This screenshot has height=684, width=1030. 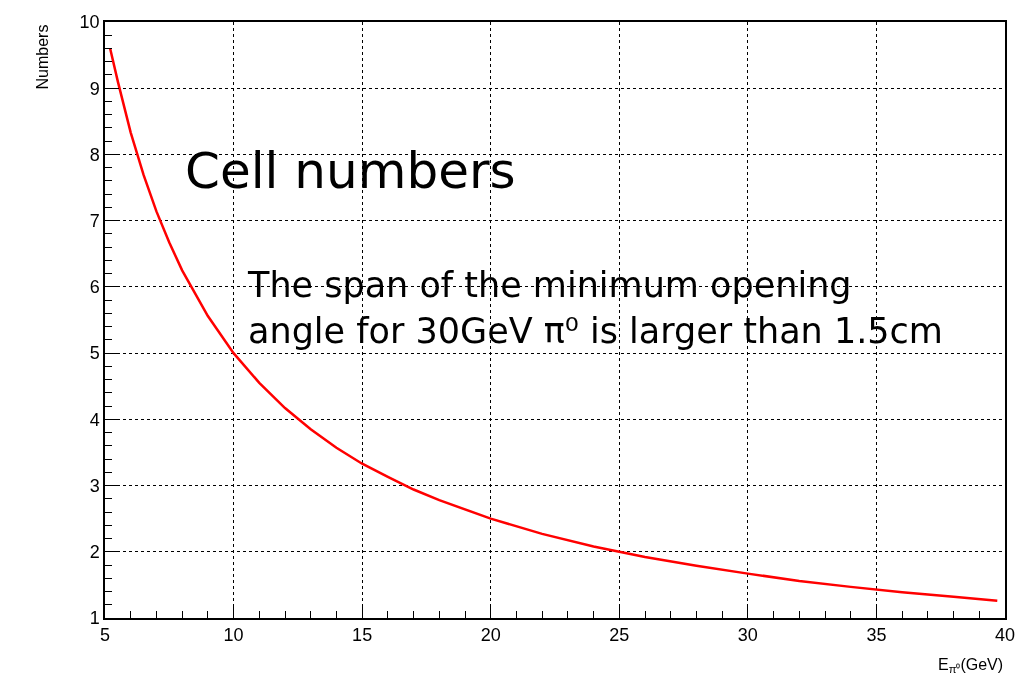 I want to click on y-tick-label: 7, so click(x=94, y=220).